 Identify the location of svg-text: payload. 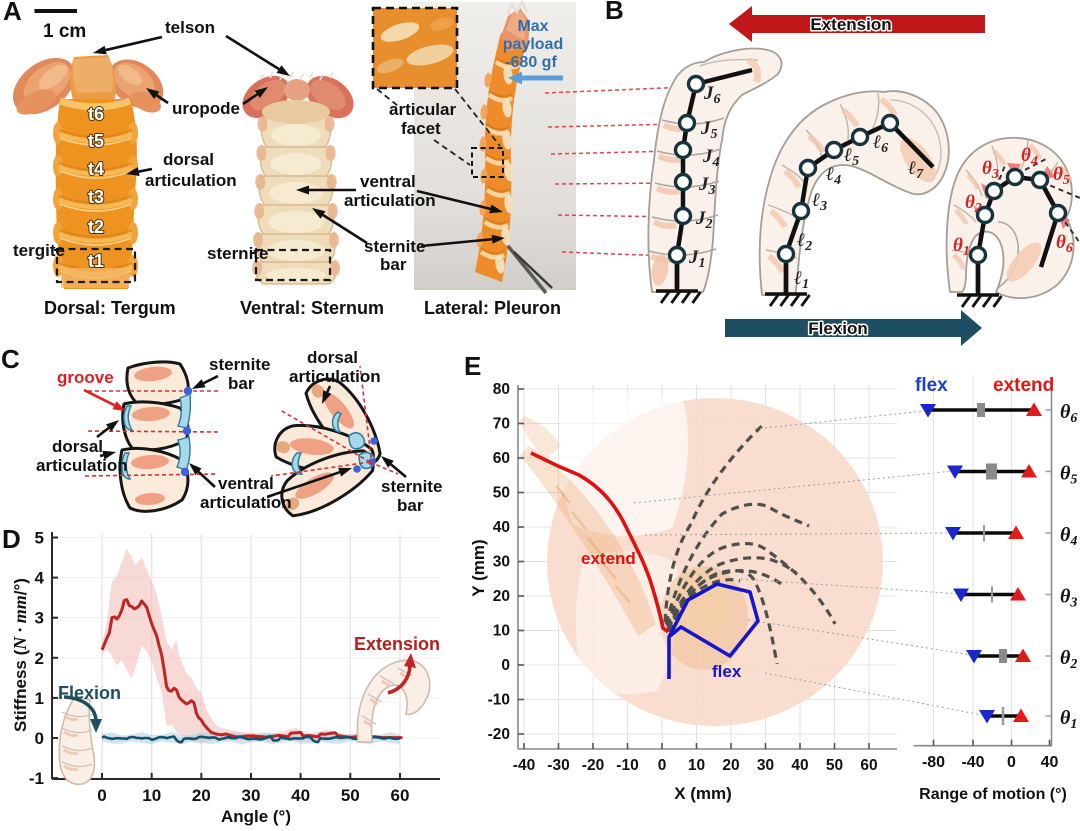
(533, 44).